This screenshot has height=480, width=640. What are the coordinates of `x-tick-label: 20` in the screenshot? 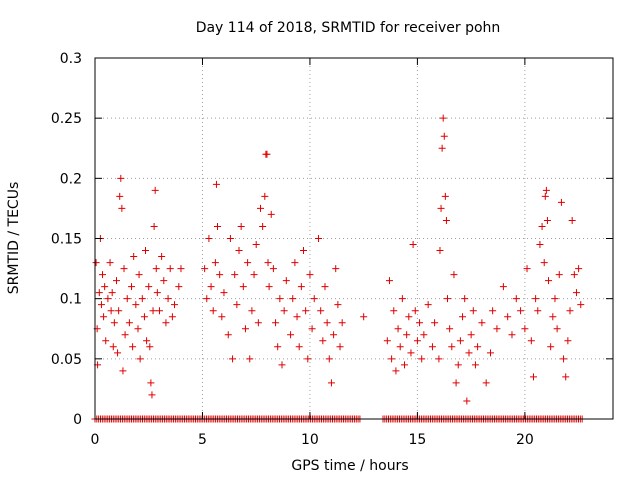 It's located at (525, 440).